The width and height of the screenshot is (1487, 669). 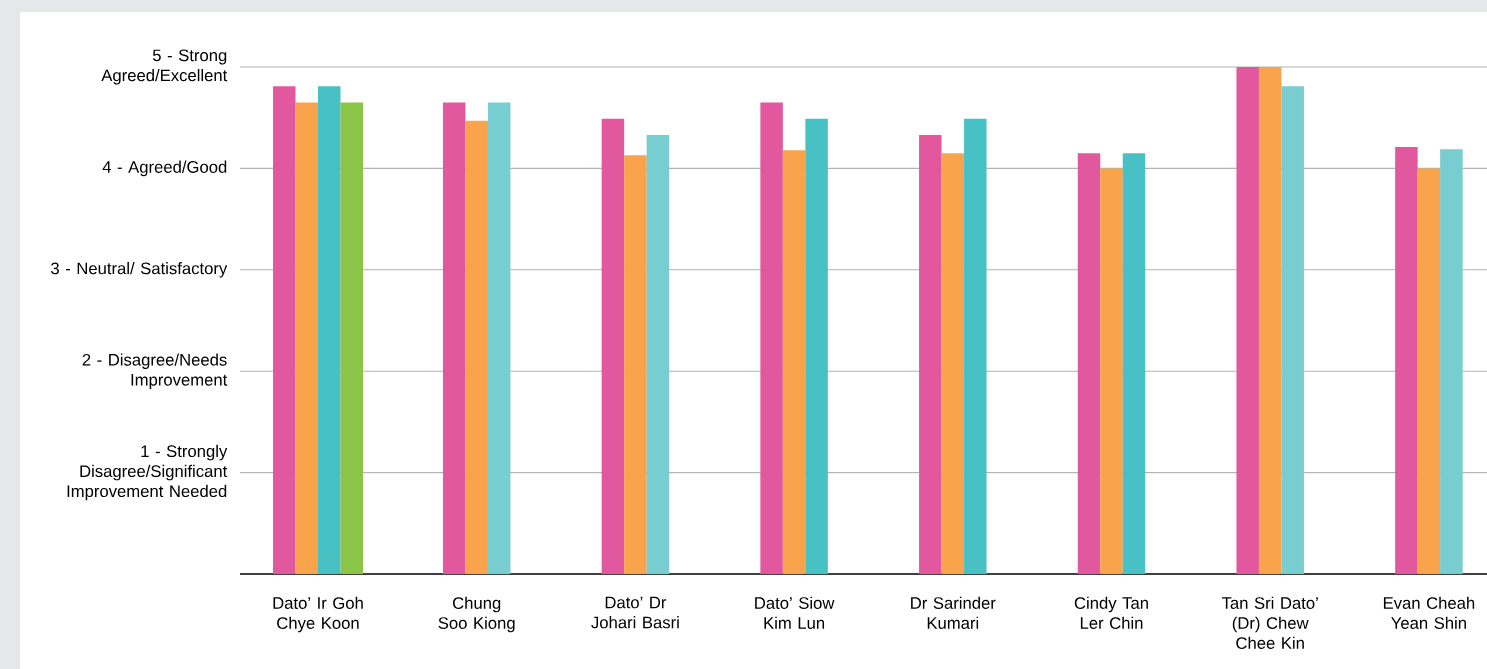 I want to click on x-tick-label: Dato’ Dr Johari Basri, so click(x=635, y=612).